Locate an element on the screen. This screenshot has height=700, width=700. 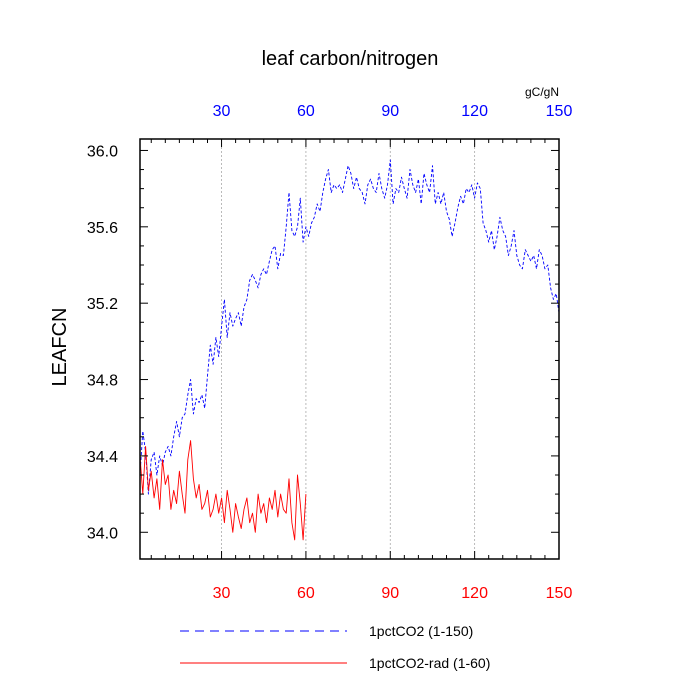
x-tick-label-top: 60 is located at coordinates (306, 111).